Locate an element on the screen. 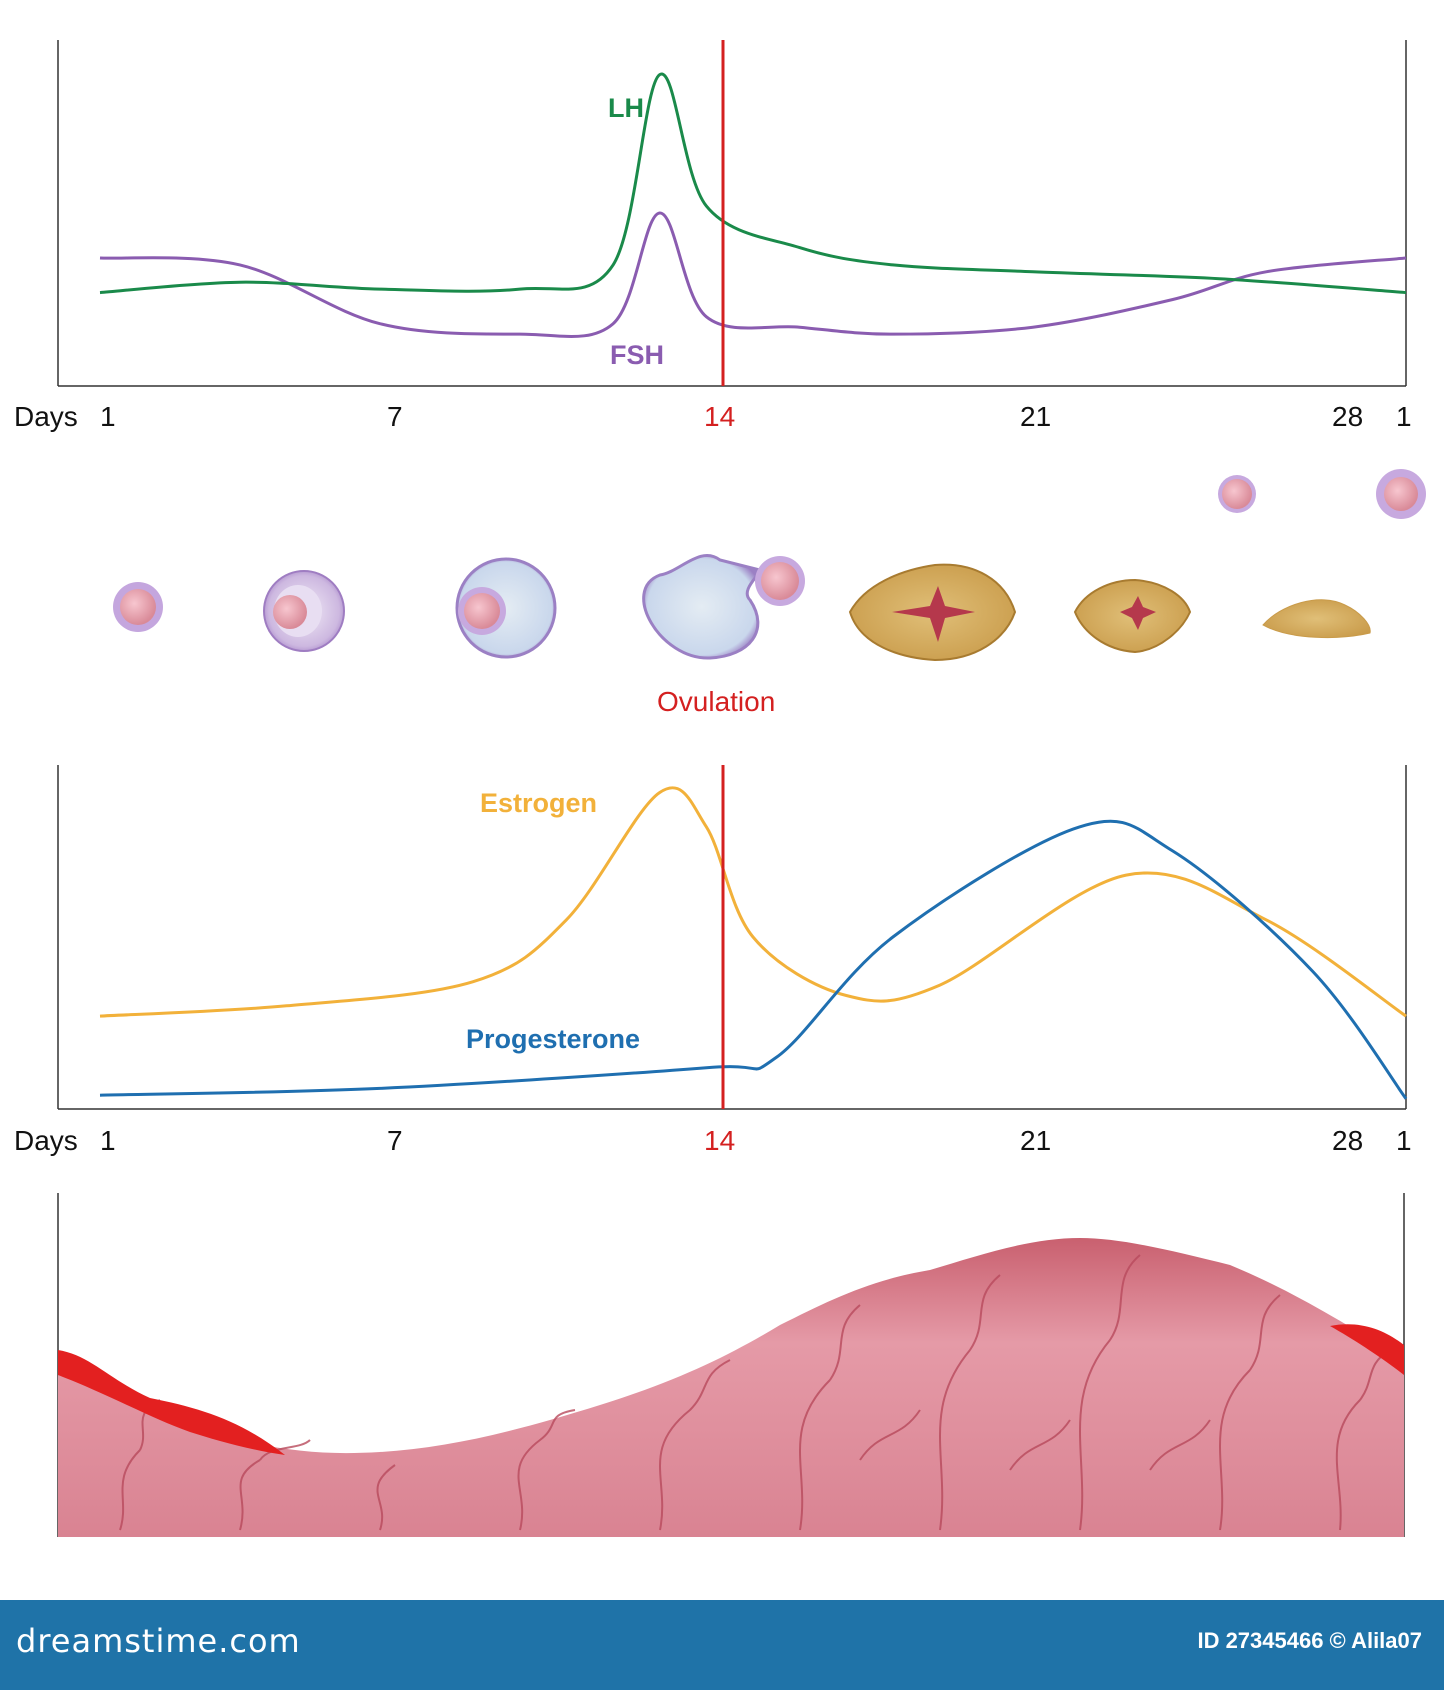 The width and height of the screenshot is (1444, 1690). progesterone-series-label: Progesterone is located at coordinates (553, 1039).